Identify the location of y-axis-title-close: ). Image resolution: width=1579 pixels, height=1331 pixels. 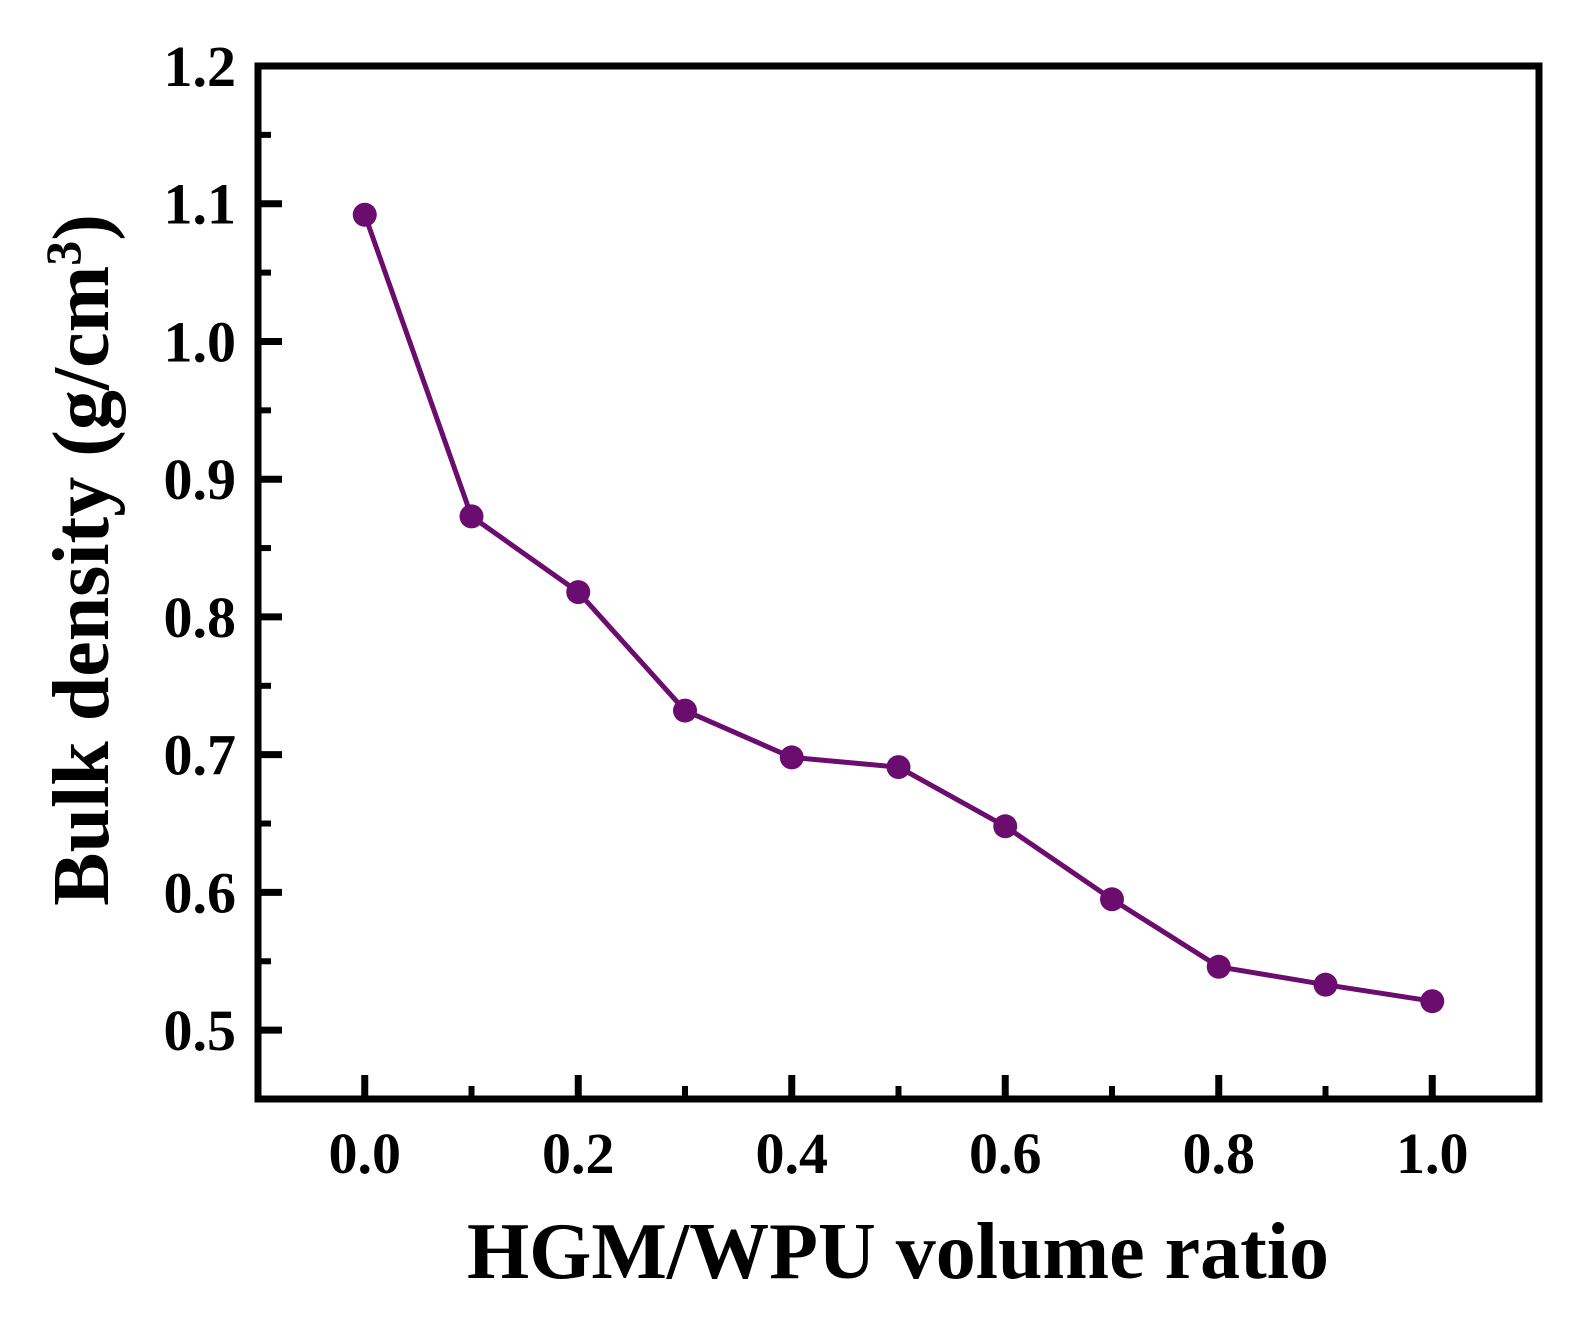
(82, 227).